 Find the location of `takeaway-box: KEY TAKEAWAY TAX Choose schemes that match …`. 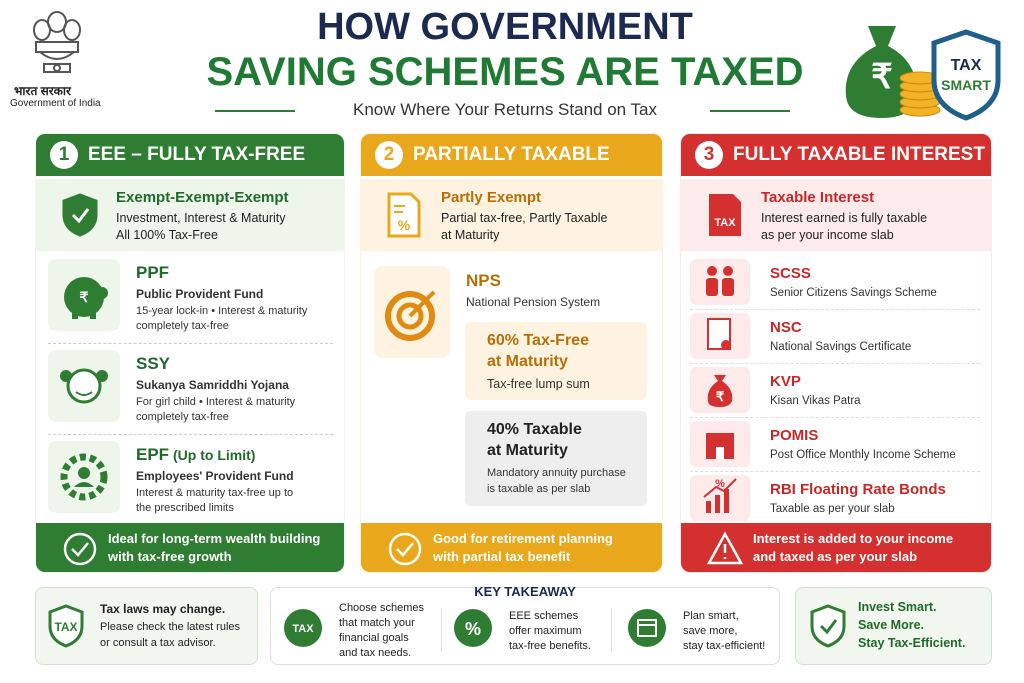

takeaway-box: KEY TAKEAWAY TAX Choose schemes that match … is located at coordinates (525, 624).